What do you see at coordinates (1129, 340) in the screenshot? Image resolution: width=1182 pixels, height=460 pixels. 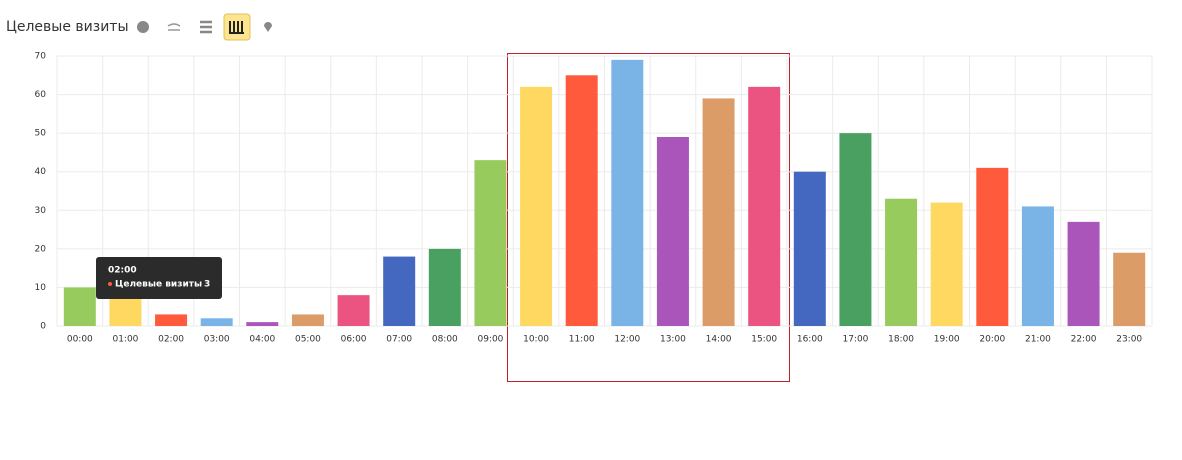 I see `x-tick-label: 23:00` at bounding box center [1129, 340].